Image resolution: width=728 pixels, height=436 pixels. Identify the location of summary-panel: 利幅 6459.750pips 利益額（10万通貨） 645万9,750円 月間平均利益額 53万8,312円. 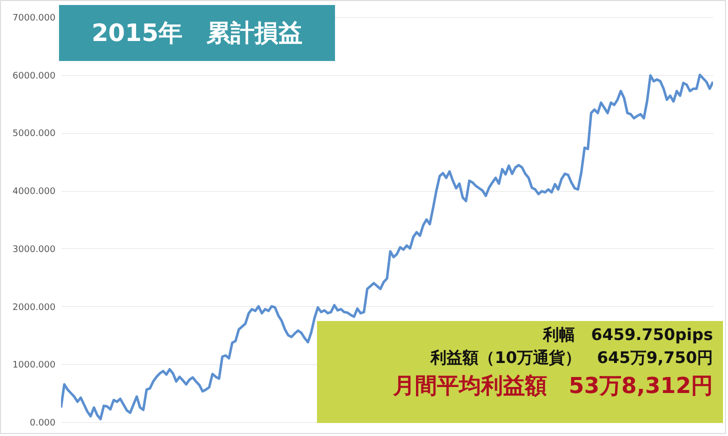
(520, 372).